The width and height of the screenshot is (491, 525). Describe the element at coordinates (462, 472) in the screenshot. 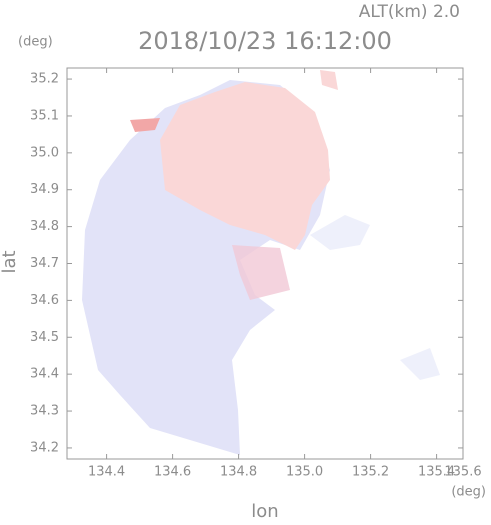

I see `x-tick-label: 135.6` at that location.